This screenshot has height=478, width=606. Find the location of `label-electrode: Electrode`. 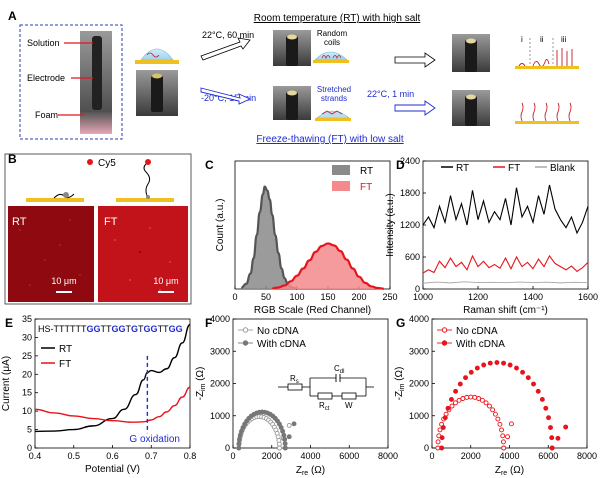

label-electrode: Electrode is located at coordinates (46, 78).